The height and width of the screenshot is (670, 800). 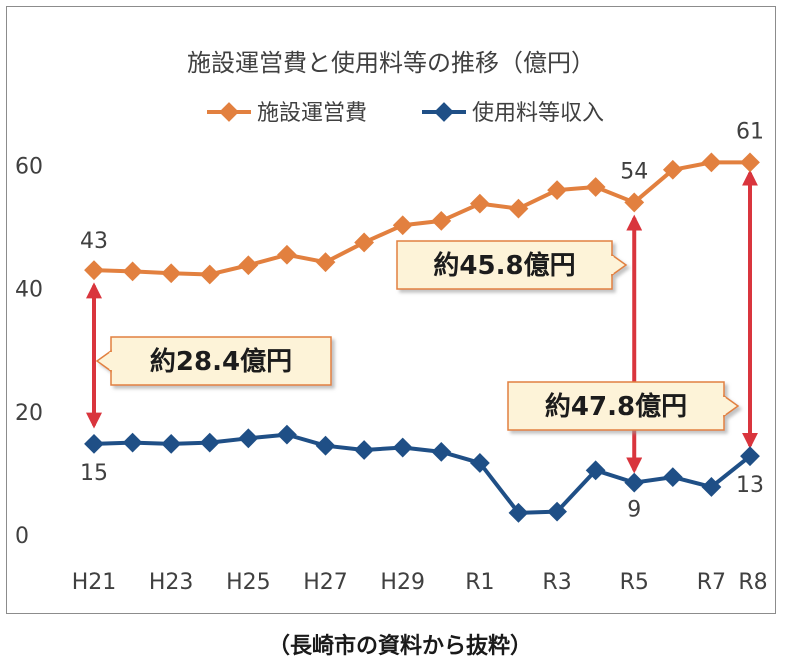 What do you see at coordinates (752, 582) in the screenshot?
I see `x-tick-label: R8` at bounding box center [752, 582].